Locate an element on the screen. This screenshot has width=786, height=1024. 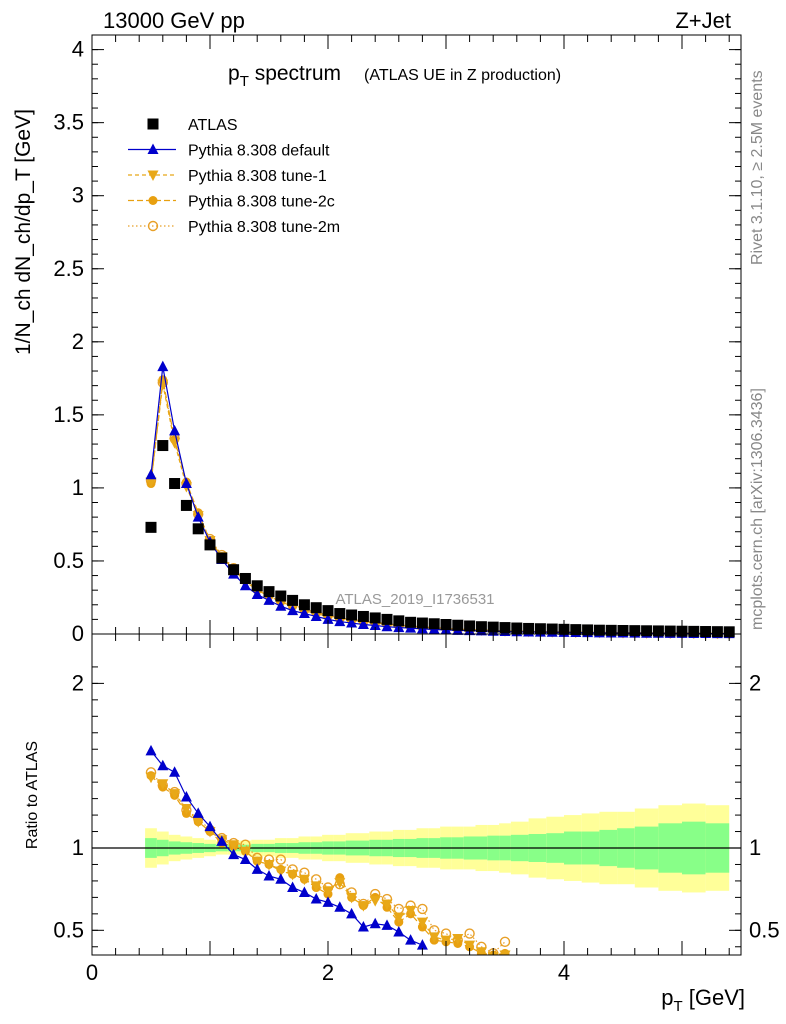
title-rest: spectrum is located at coordinates (295, 73).